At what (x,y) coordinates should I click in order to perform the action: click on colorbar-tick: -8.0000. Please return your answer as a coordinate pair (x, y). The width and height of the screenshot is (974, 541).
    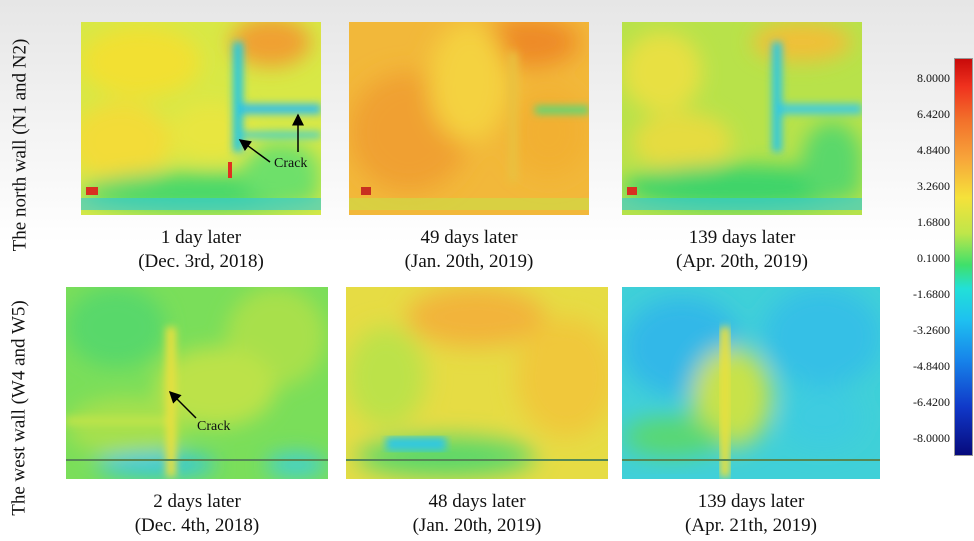
    Looking at the image, I should click on (931, 438).